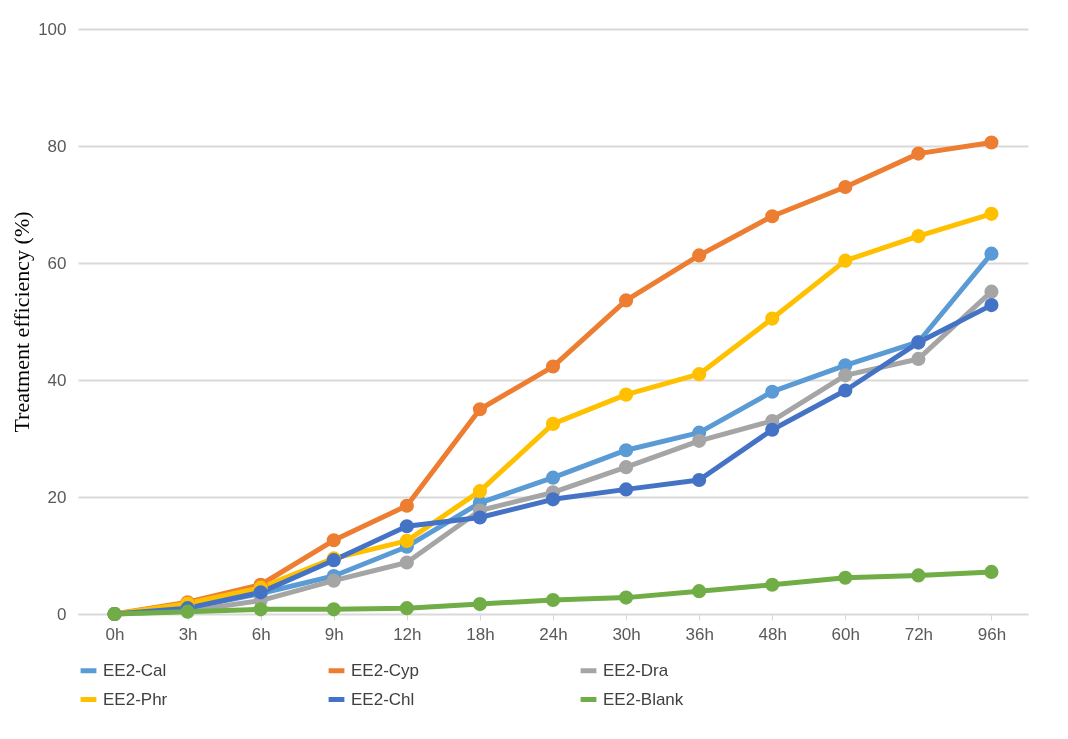  What do you see at coordinates (334, 634) in the screenshot?
I see `x-tick-label: 9h` at bounding box center [334, 634].